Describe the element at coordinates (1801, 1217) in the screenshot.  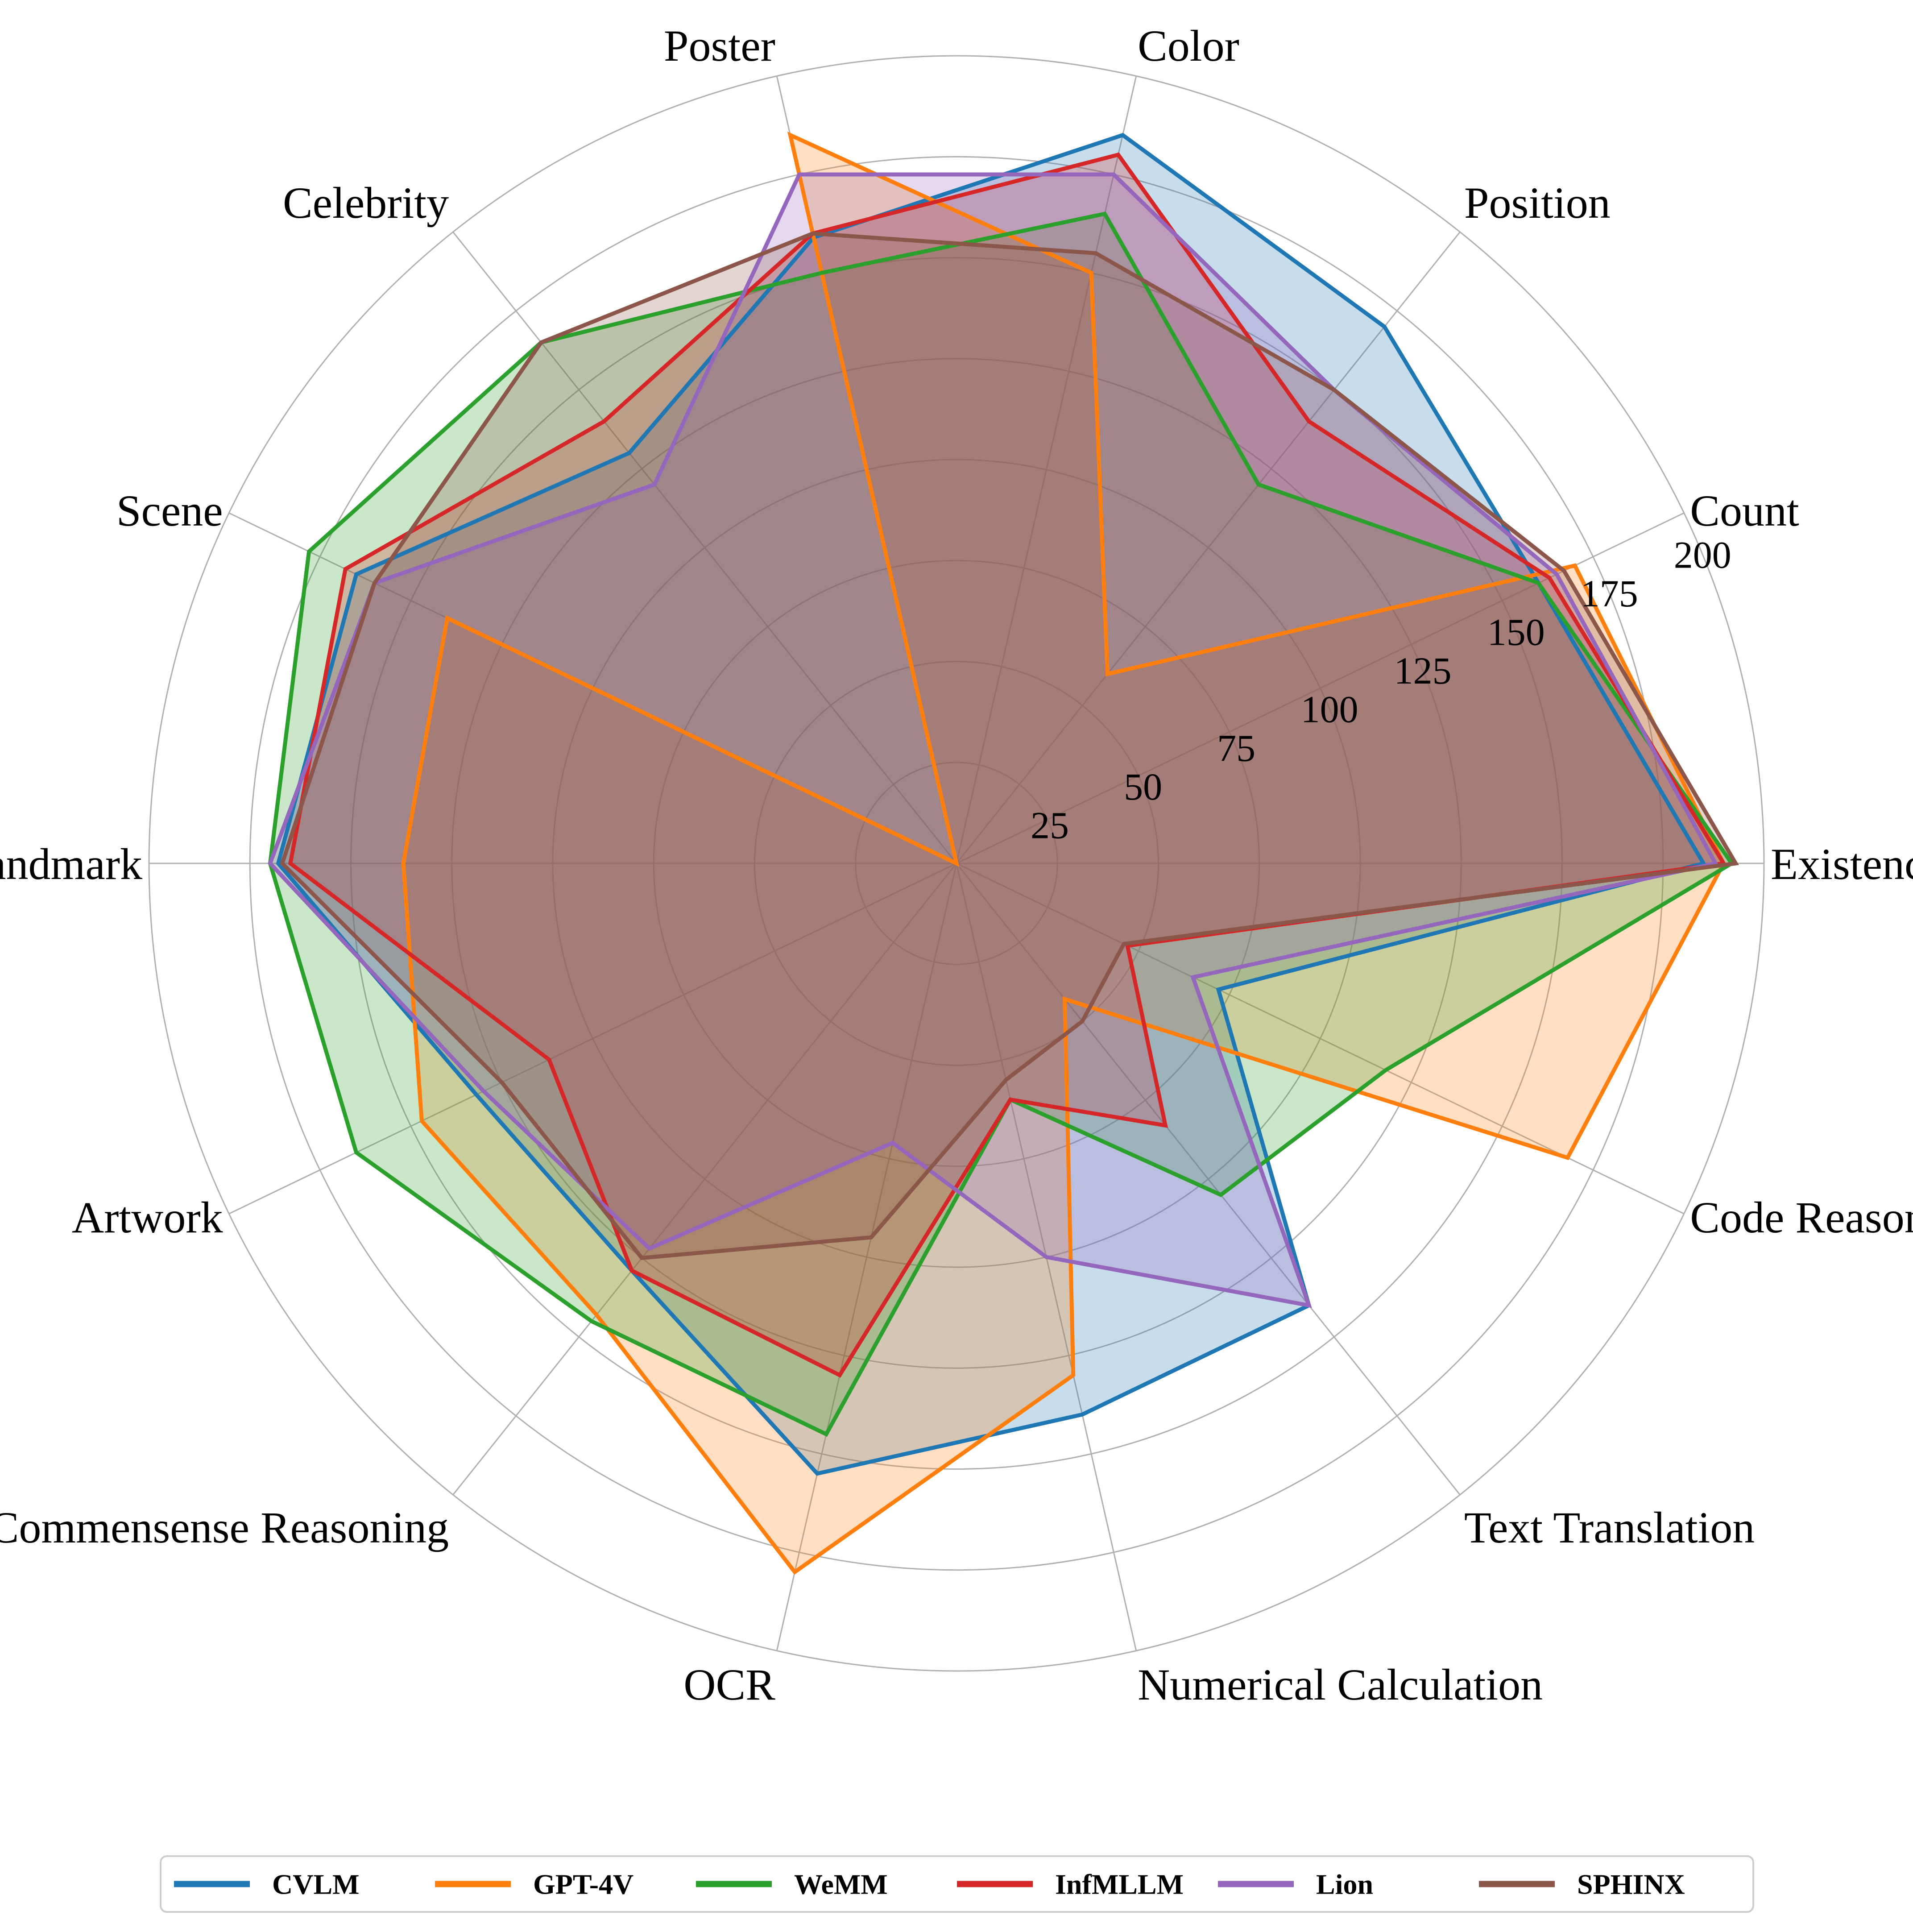
I see `category-label-code-reasoning: Code Reasoning` at that location.